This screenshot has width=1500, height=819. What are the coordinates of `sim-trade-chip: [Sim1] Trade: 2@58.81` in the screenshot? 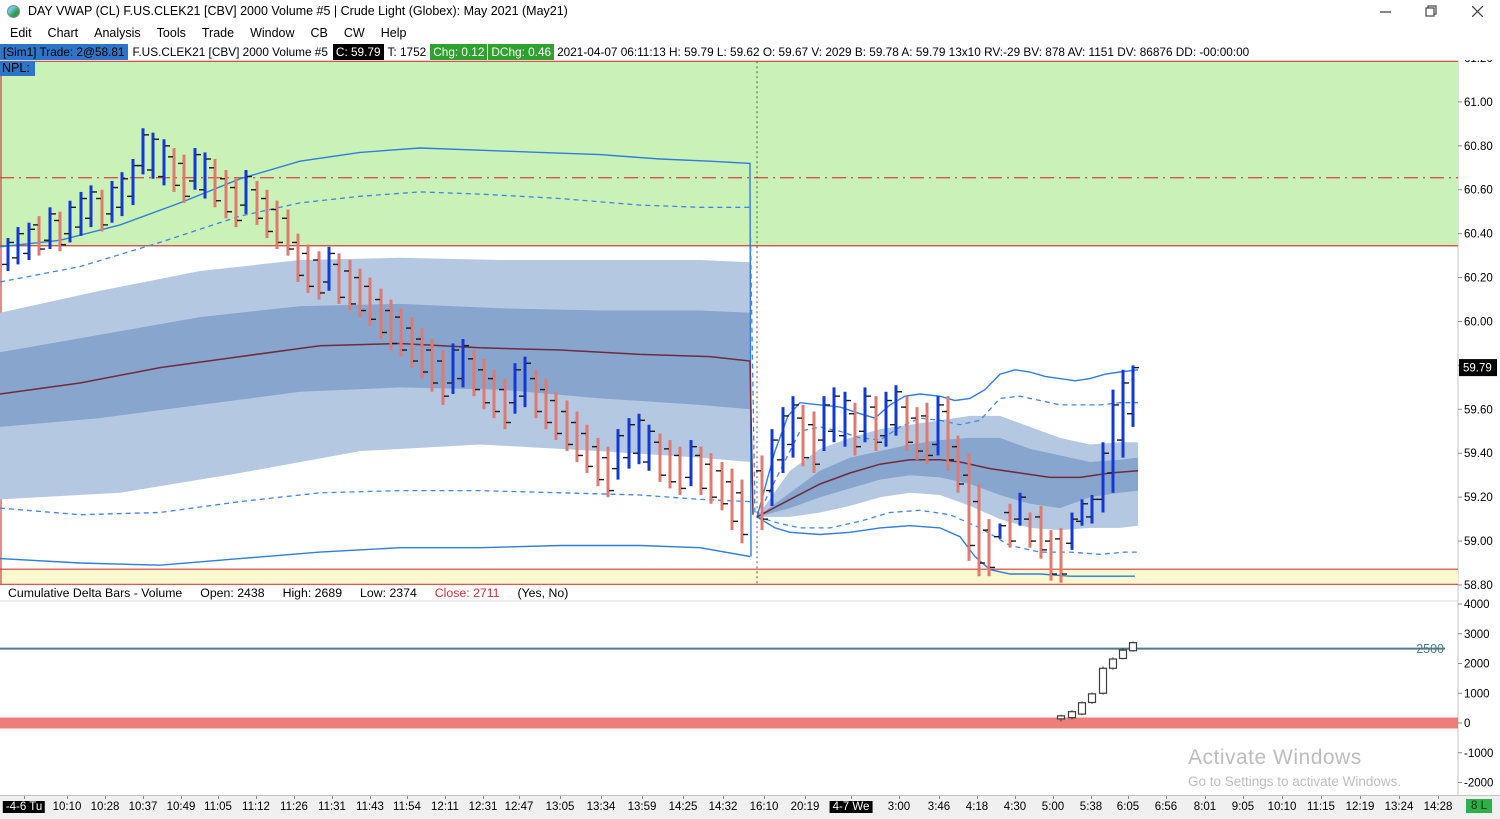 It's located at (64, 52).